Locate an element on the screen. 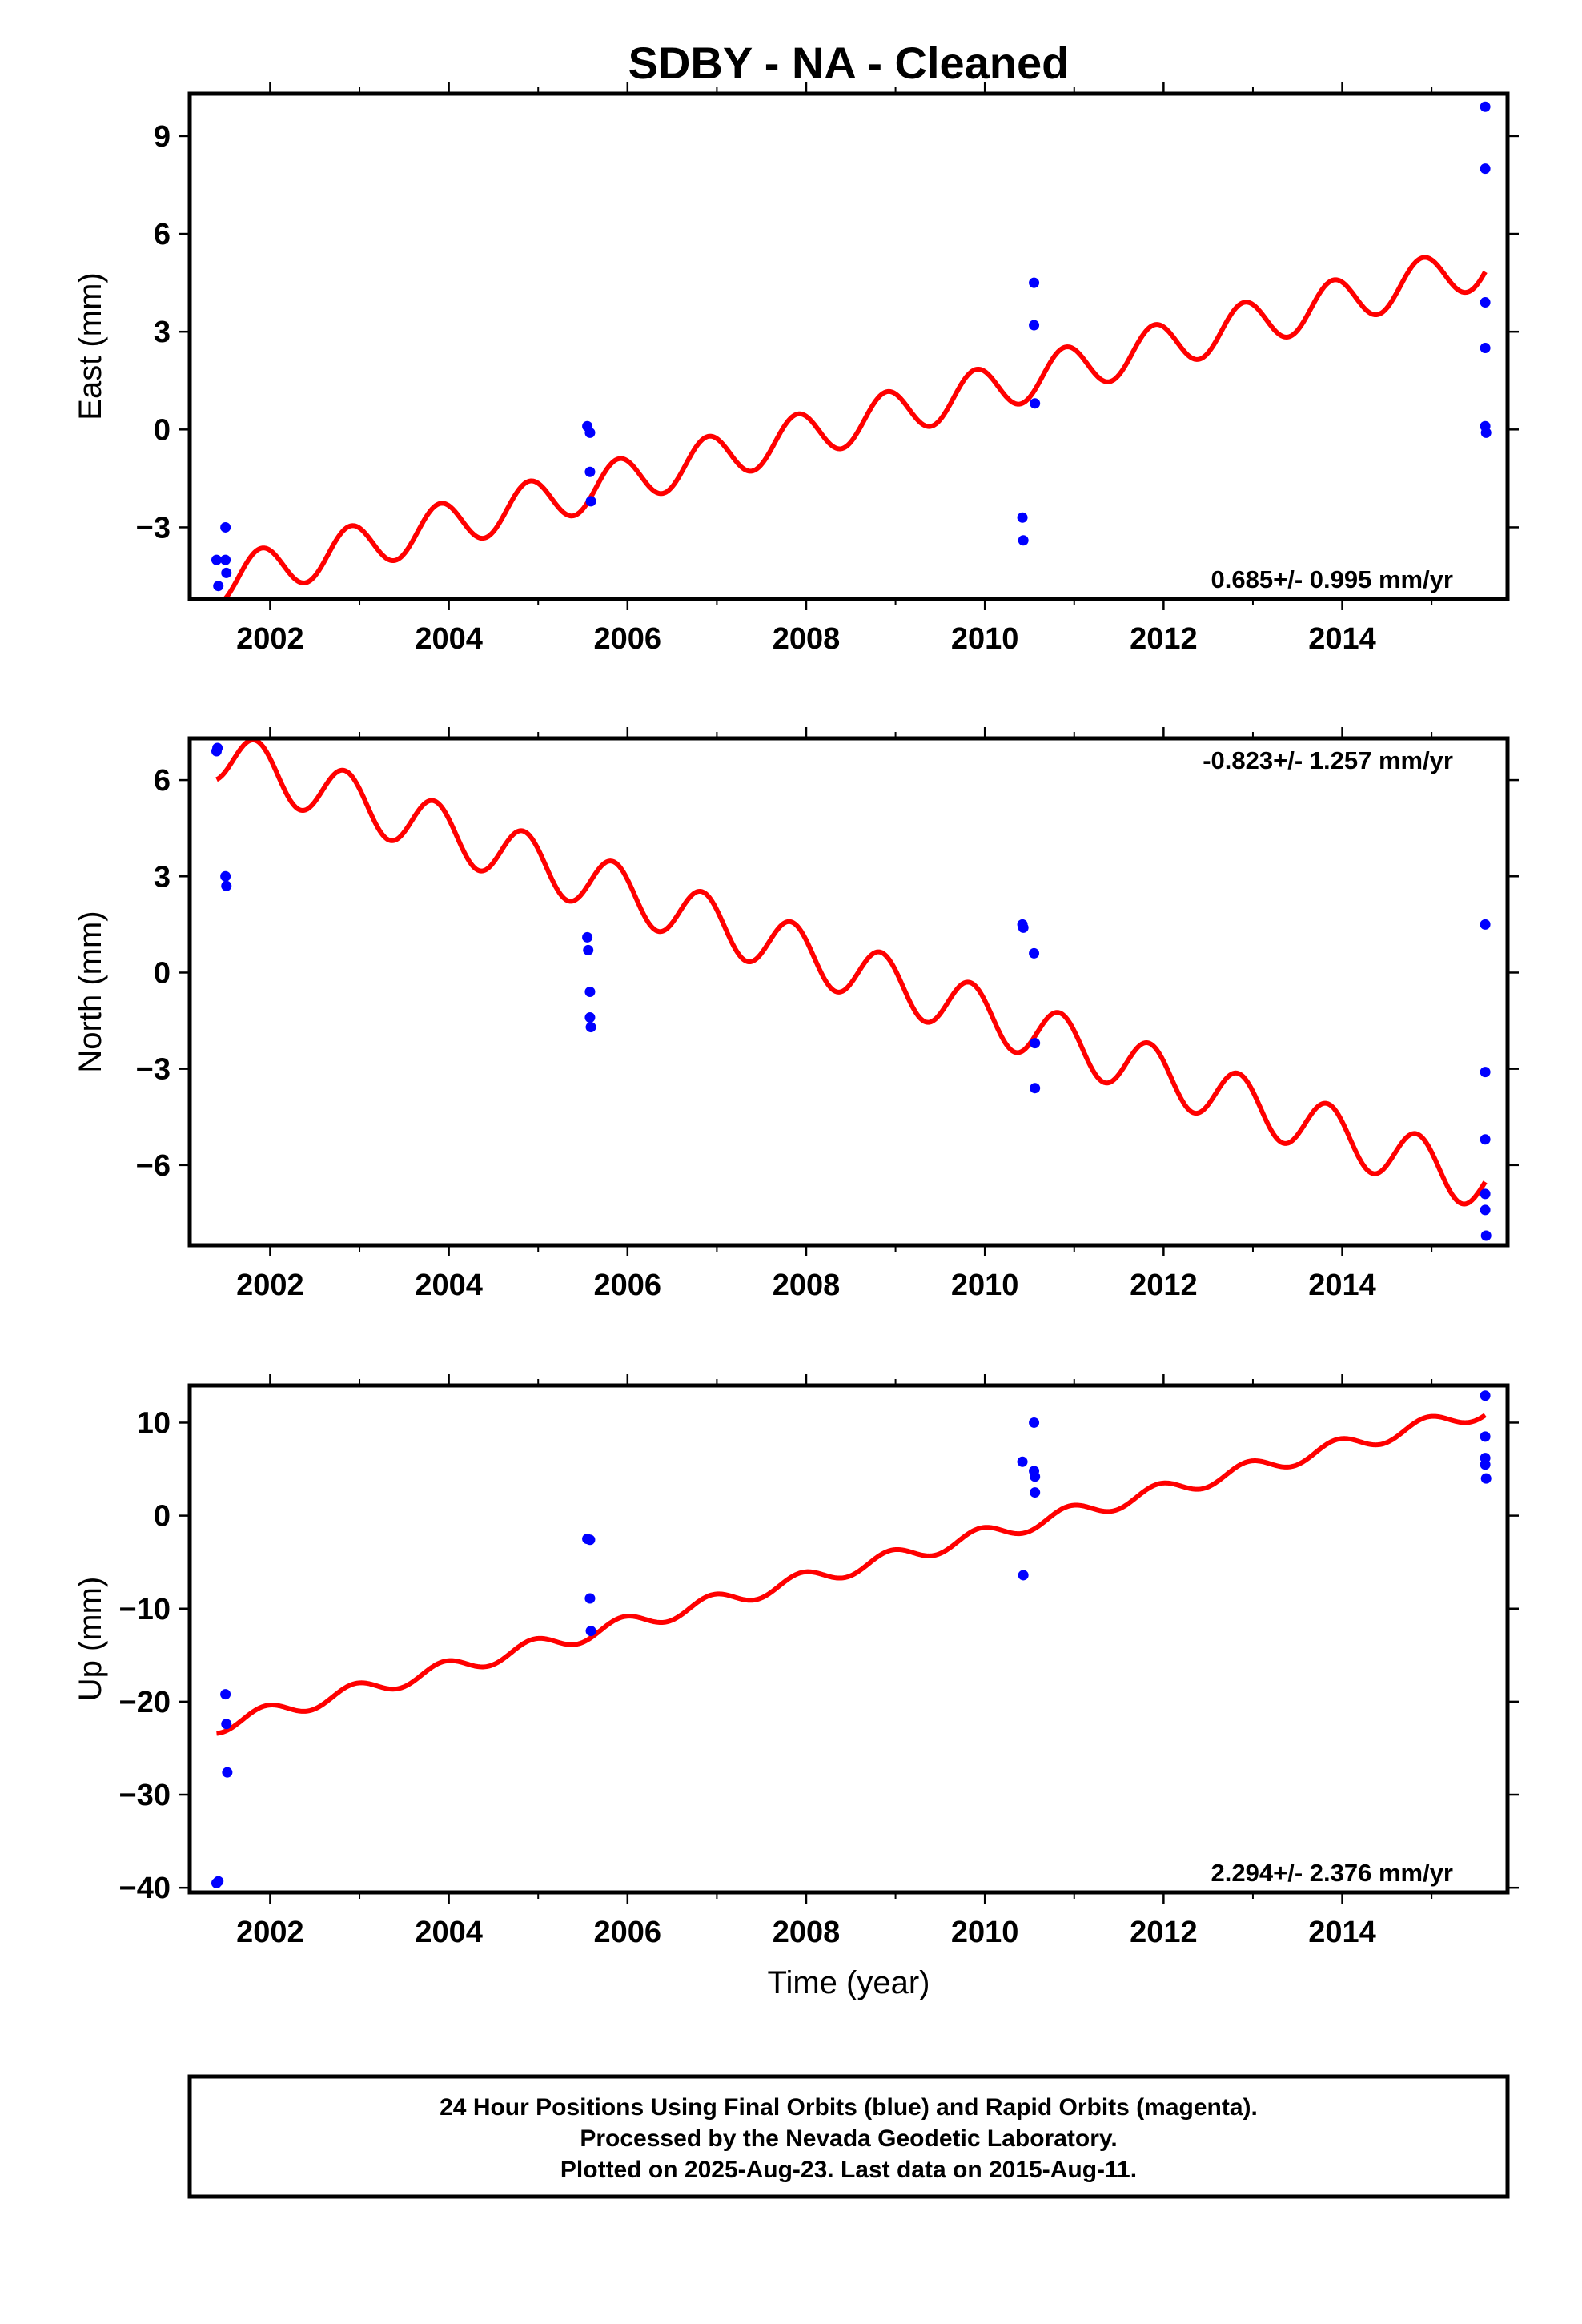  north-y-tick-label: −6 is located at coordinates (154, 1166).